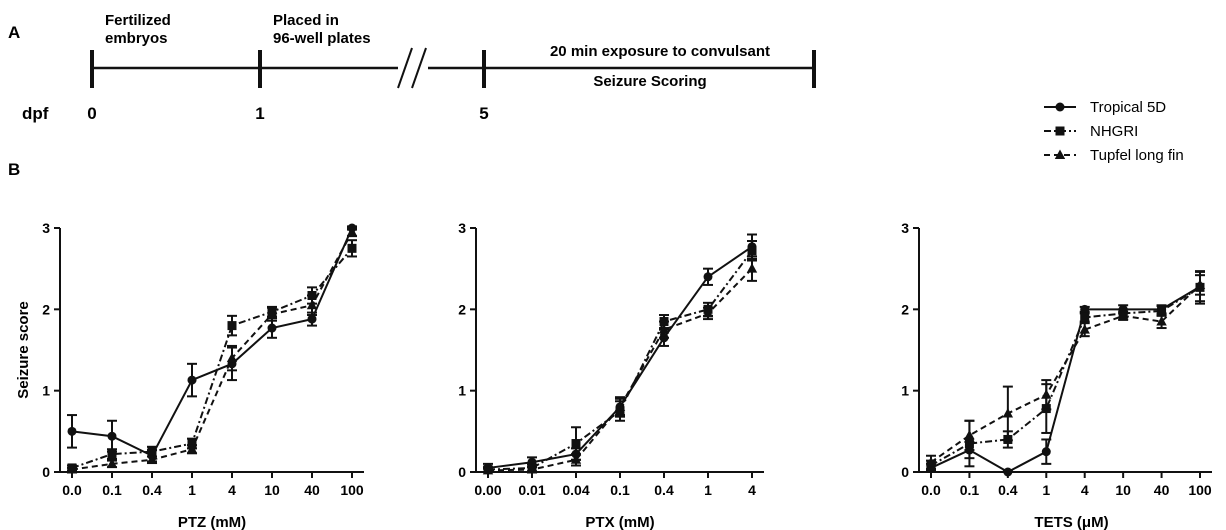 This screenshot has height=530, width=1226. I want to click on day-0-label: 0, so click(91, 113).